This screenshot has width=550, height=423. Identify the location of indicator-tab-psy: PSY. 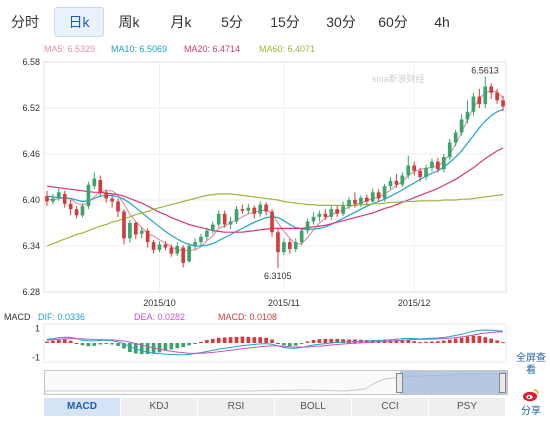
(467, 407).